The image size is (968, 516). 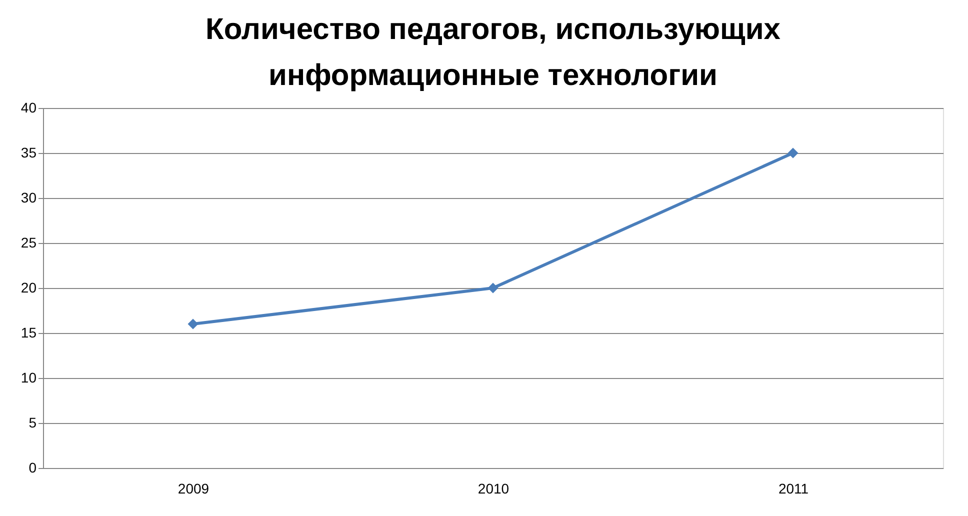 I want to click on x-tick-label: 2010, so click(x=494, y=488).